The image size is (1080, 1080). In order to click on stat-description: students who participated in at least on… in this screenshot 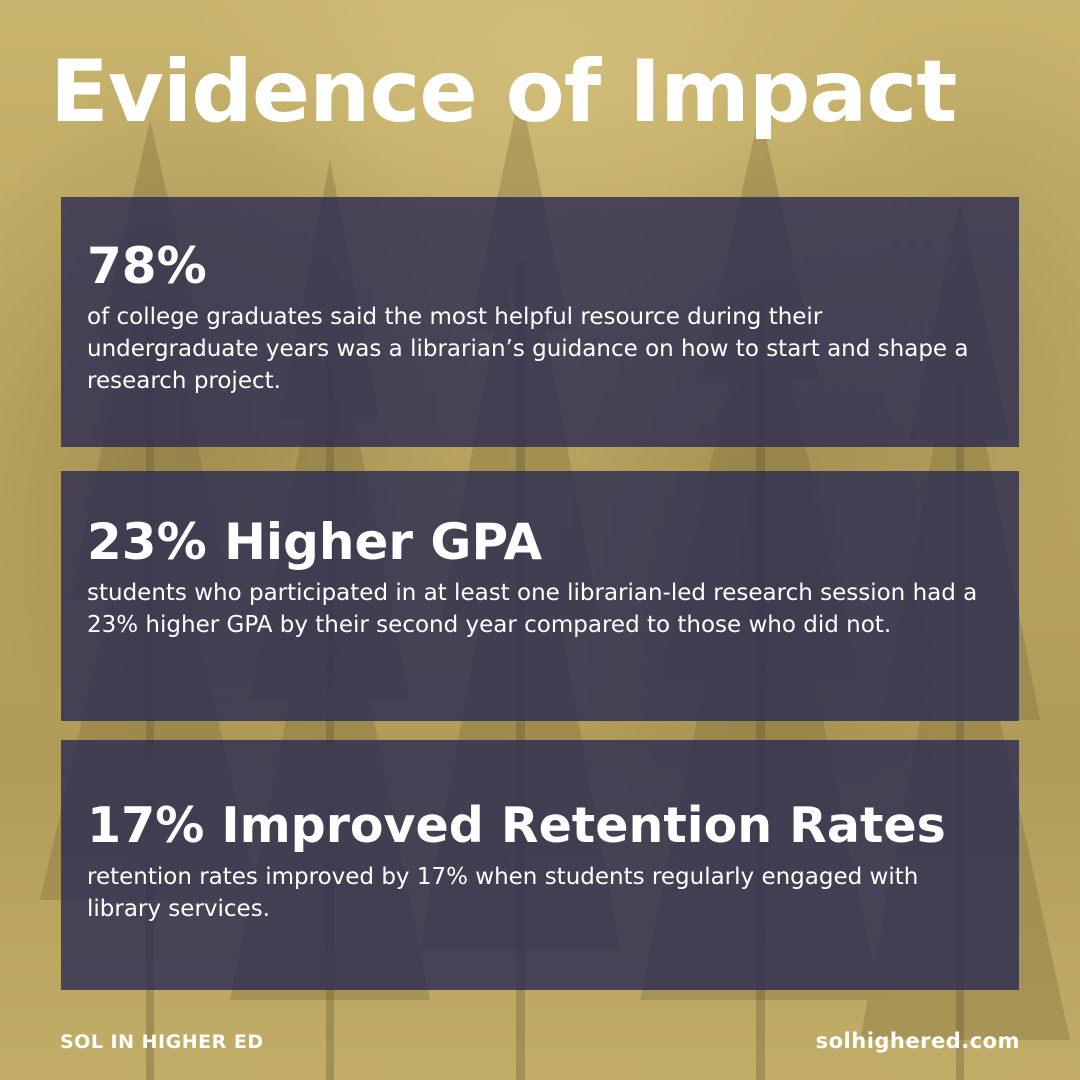, I will do `click(532, 609)`.